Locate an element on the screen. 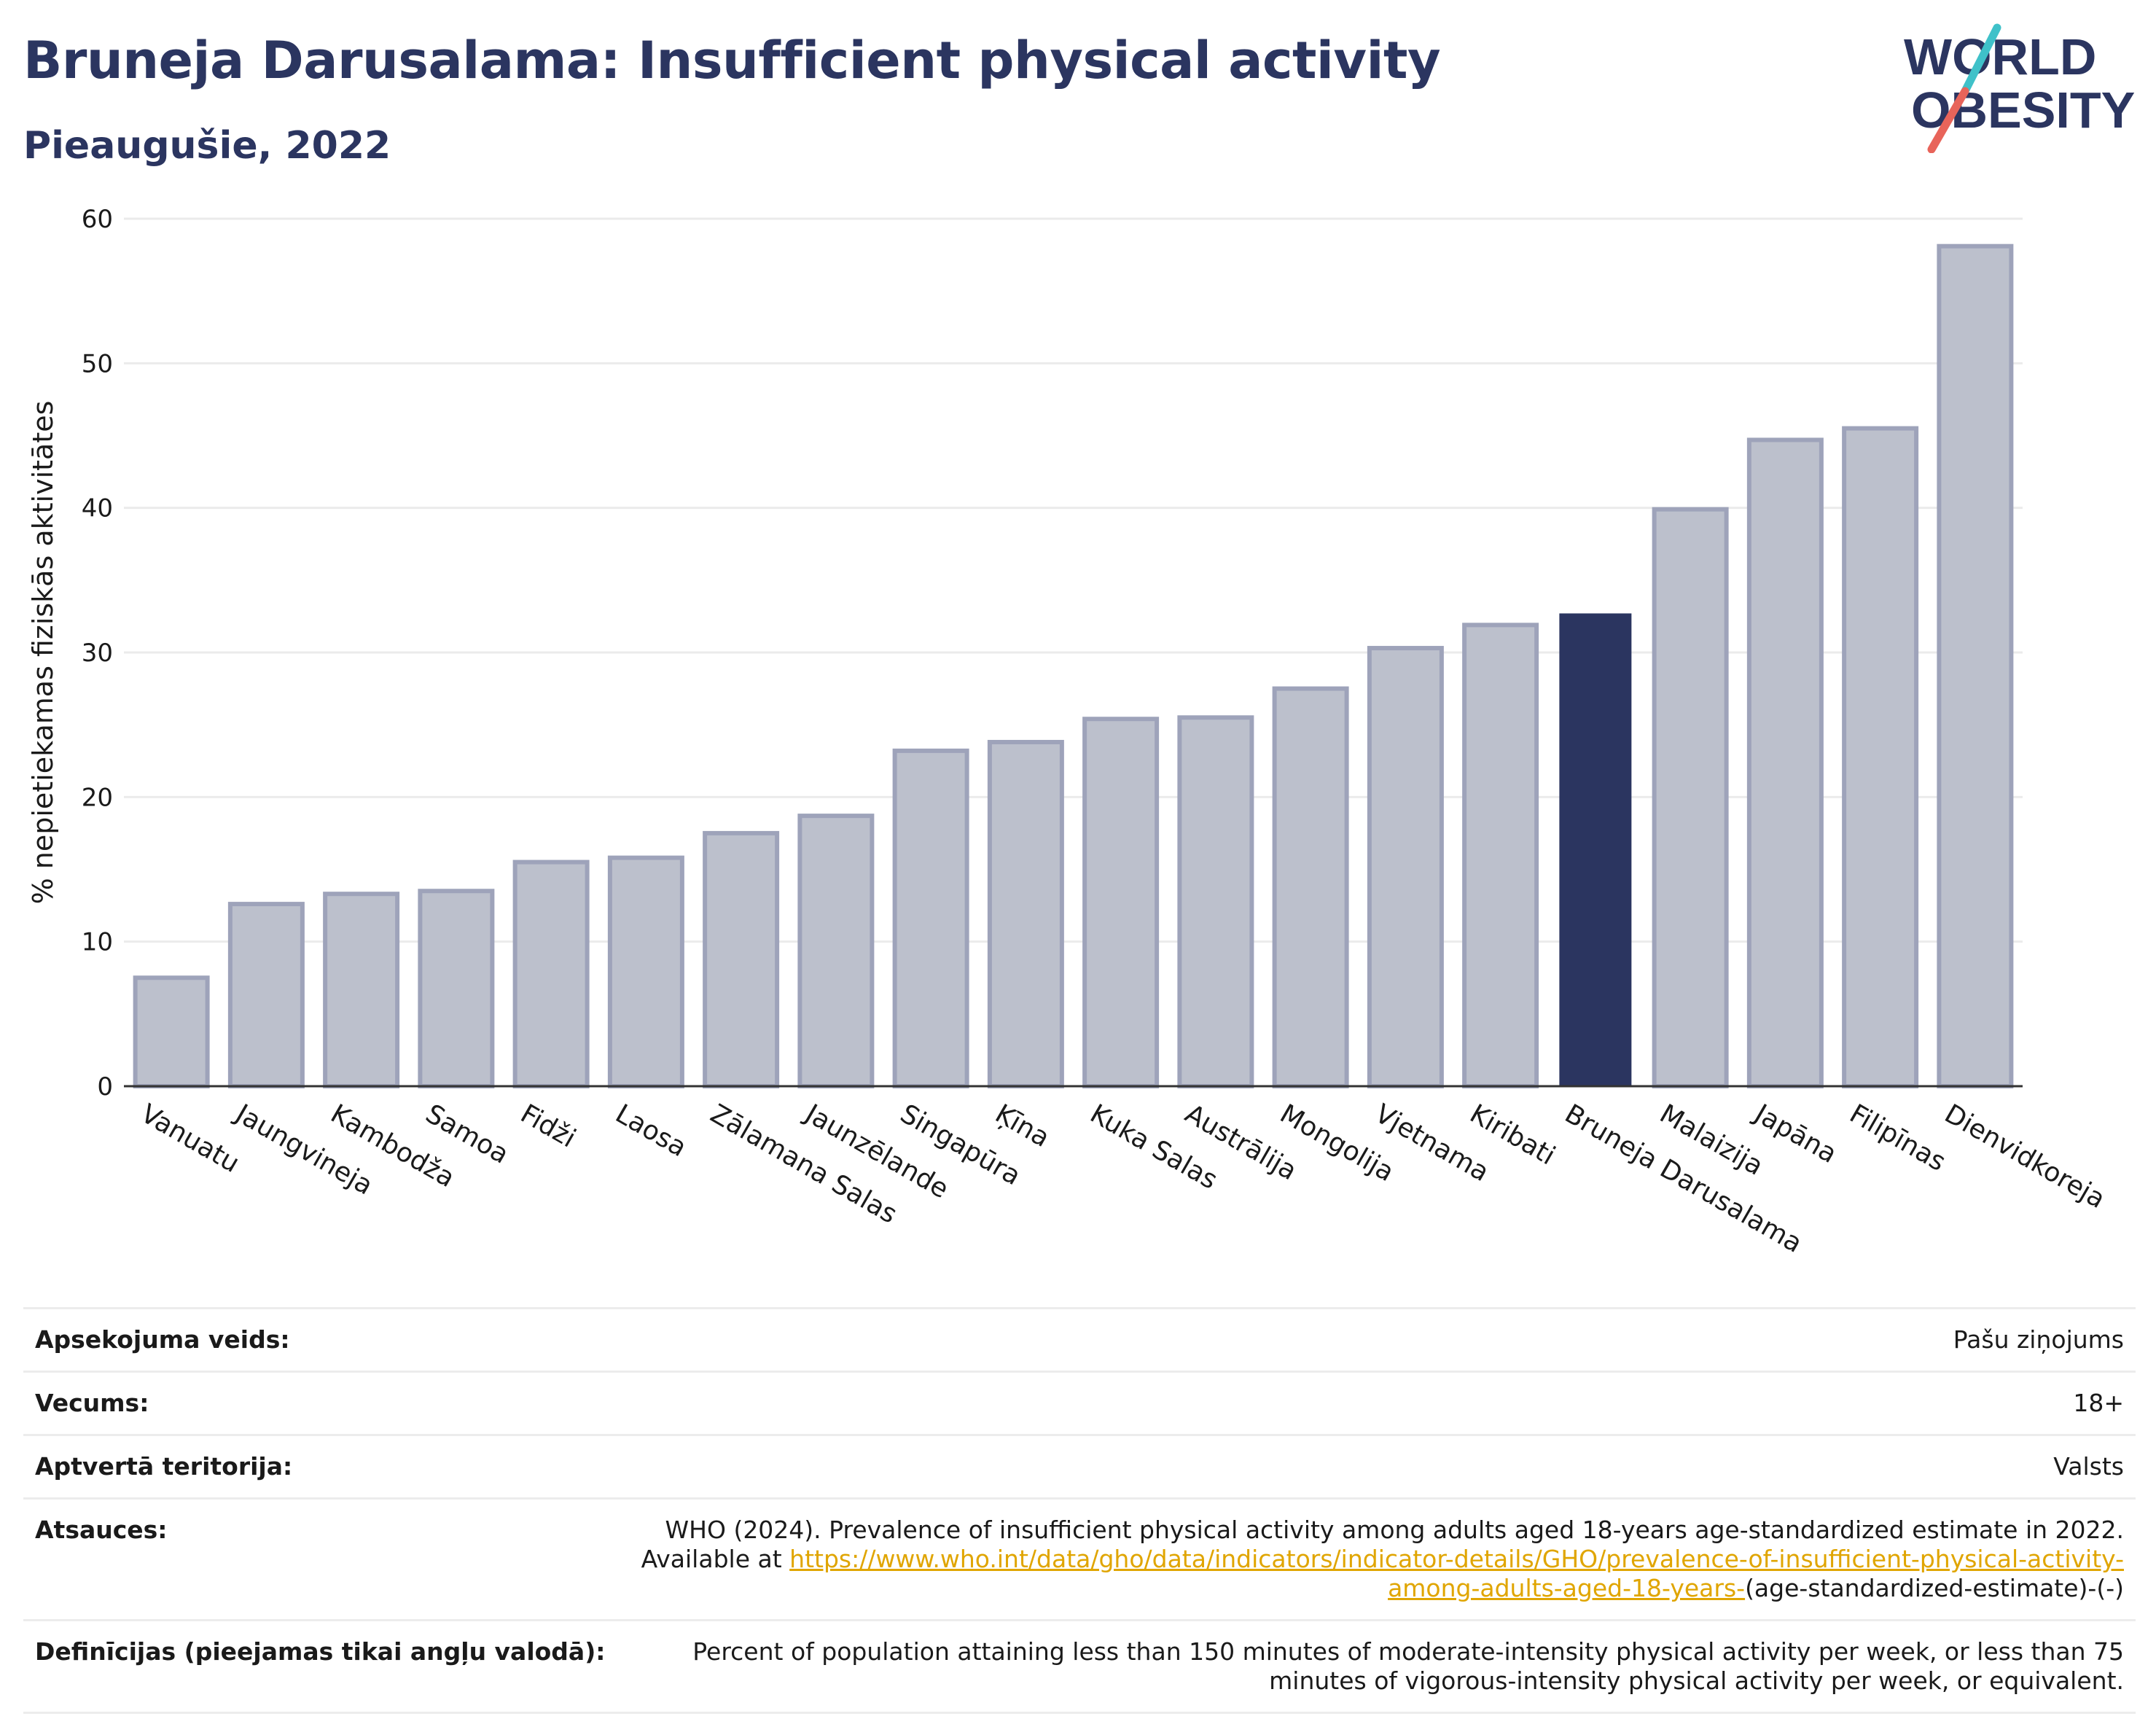 The width and height of the screenshot is (2156, 1735). meta-key: Vecums: is located at coordinates (320, 1403).